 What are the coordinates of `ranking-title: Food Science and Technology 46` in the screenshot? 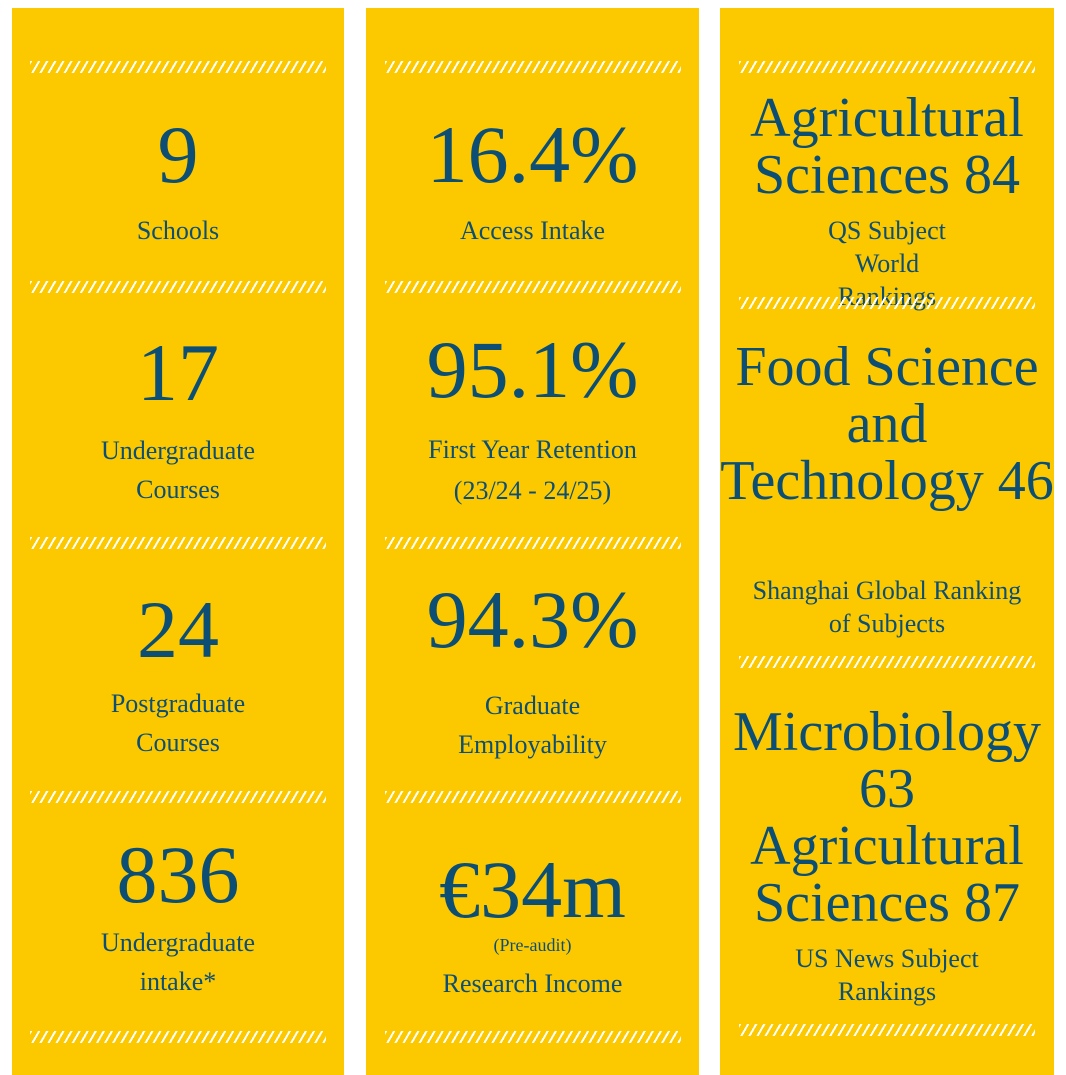 It's located at (887, 424).